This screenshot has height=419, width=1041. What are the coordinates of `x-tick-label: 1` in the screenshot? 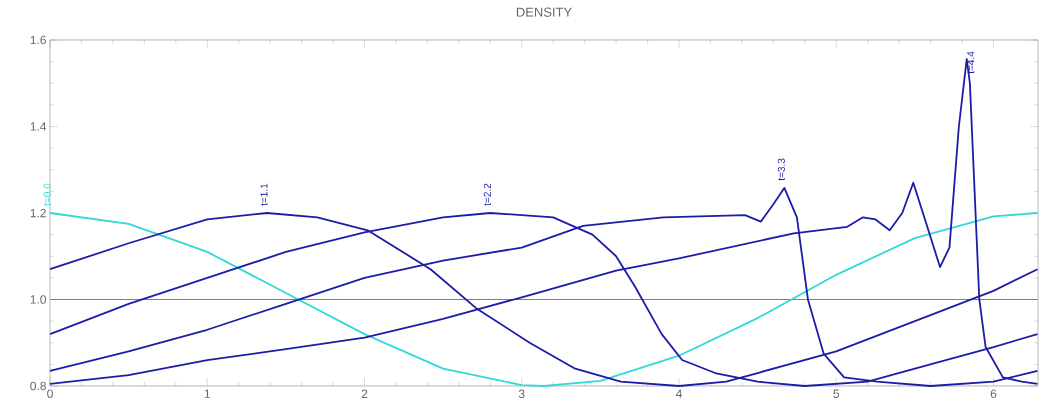 It's located at (207, 393).